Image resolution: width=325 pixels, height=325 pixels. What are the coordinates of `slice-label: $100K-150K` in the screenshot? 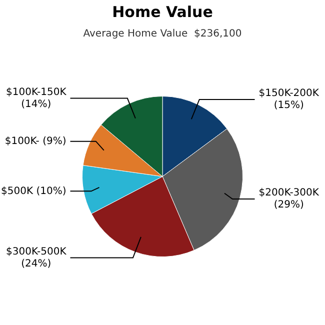 It's located at (36, 92).